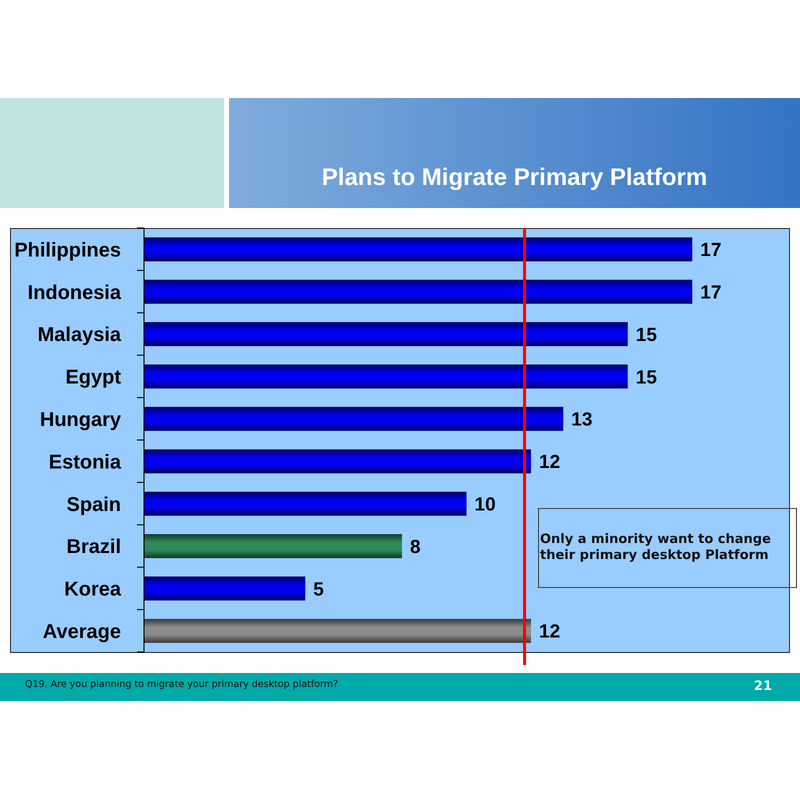  Describe the element at coordinates (581, 420) in the screenshot. I see `data-label: 13` at that location.